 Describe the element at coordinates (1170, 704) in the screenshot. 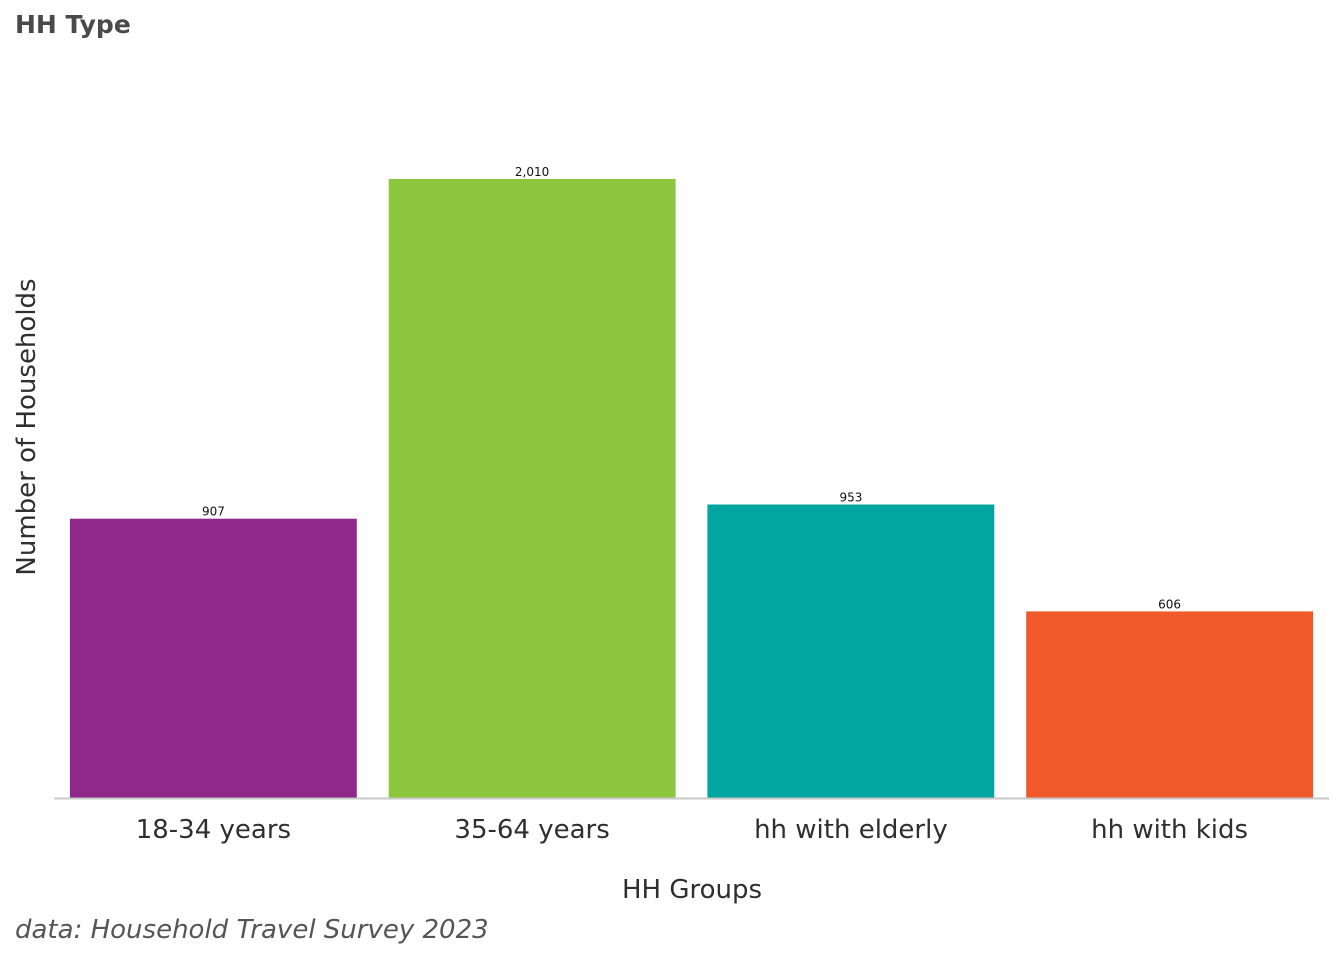

I see `bar-hh-with-kids` at that location.